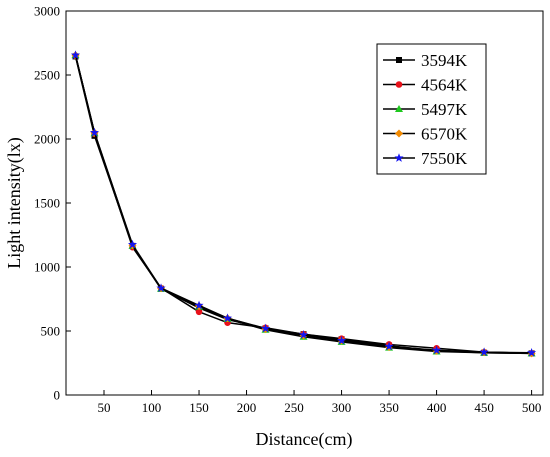  I want to click on legend: 3594K 4564K 5497K 6570K 7550K, so click(431, 109).